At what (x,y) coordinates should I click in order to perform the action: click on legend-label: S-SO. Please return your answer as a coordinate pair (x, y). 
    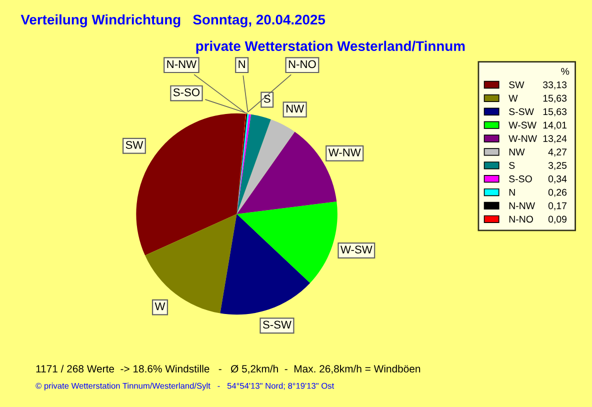
    Looking at the image, I should click on (520, 178).